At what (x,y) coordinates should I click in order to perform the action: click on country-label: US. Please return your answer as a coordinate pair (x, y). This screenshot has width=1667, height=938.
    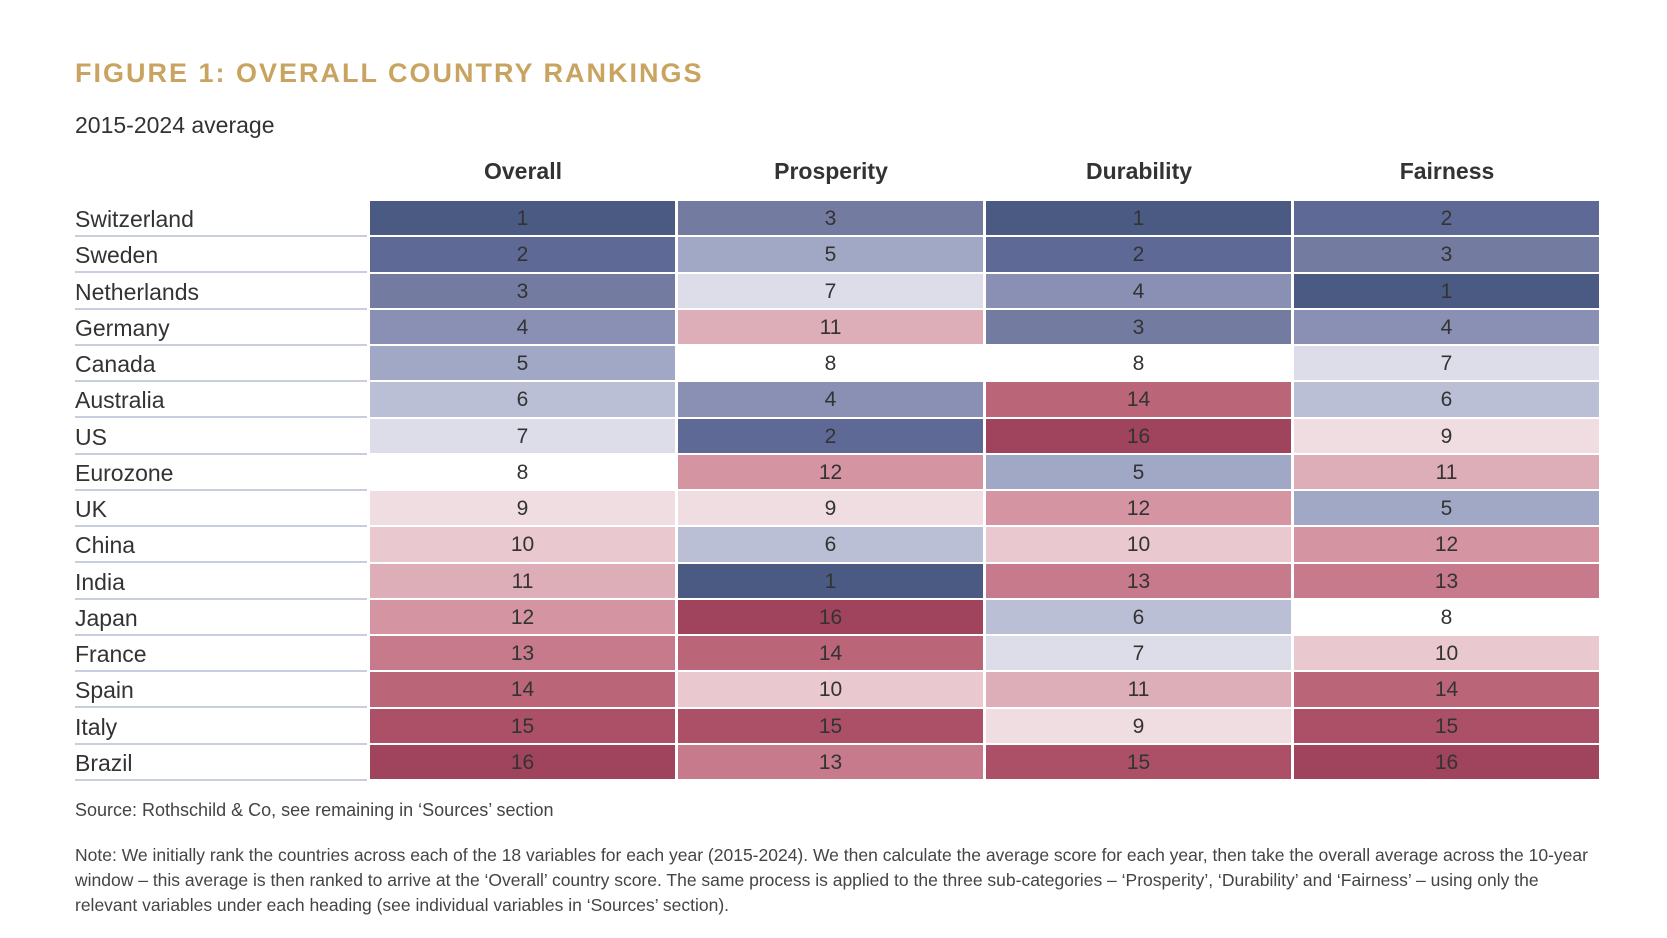
    Looking at the image, I should click on (221, 437).